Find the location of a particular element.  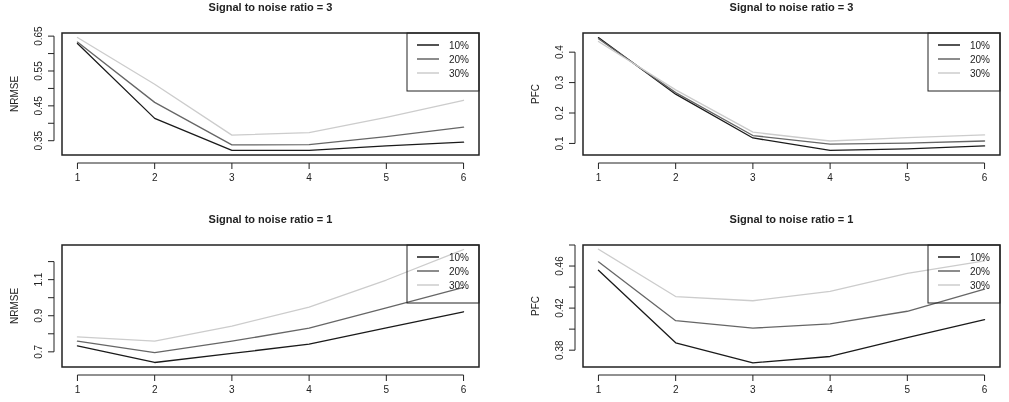

y-tick-label: 0.2 is located at coordinates (559, 112).